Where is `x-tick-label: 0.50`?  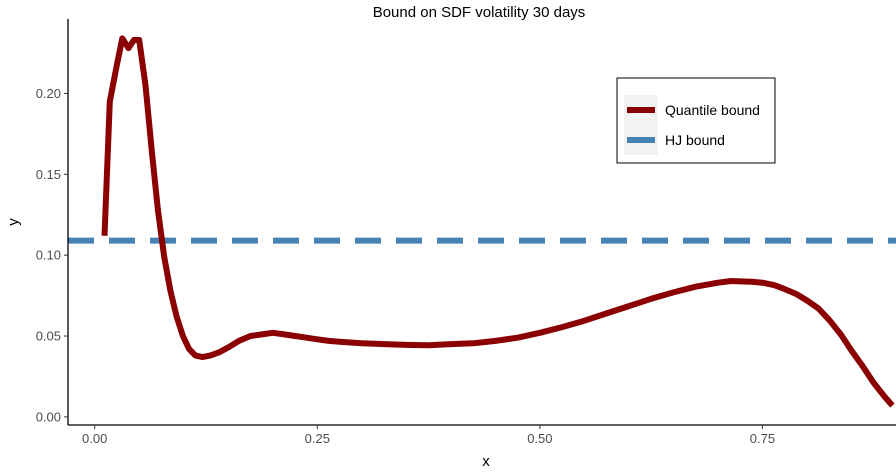 x-tick-label: 0.50 is located at coordinates (539, 438).